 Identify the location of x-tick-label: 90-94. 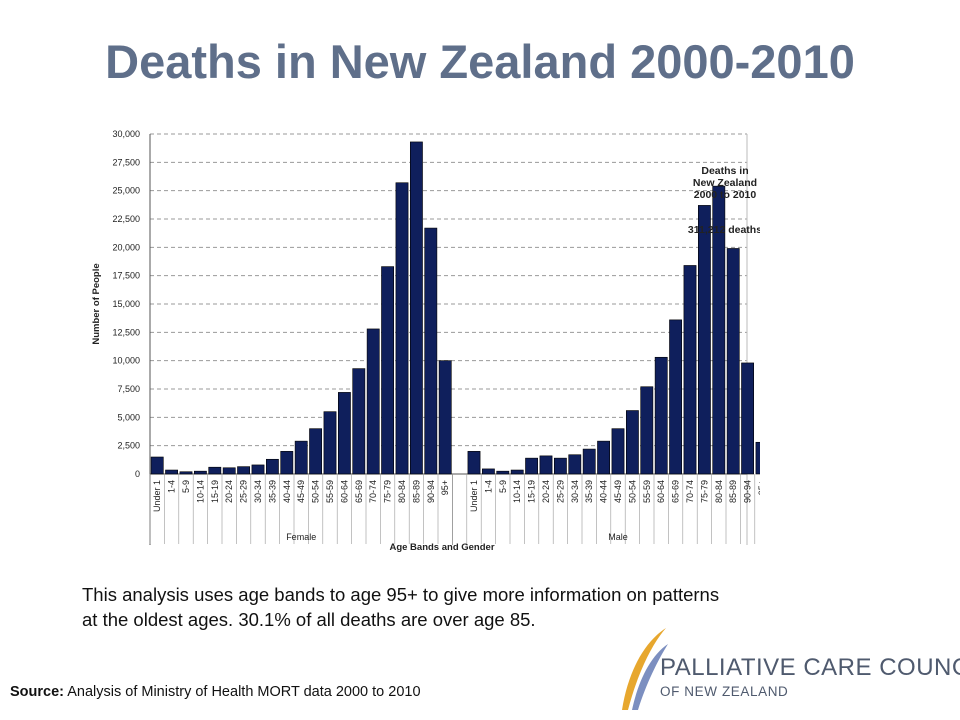
(748, 491).